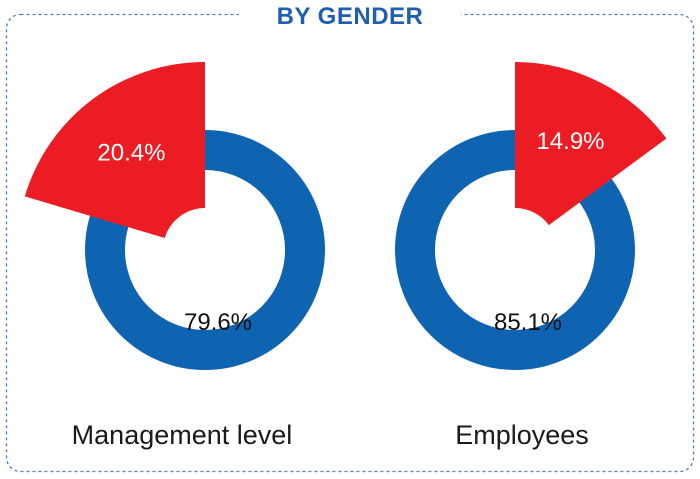  I want to click on chart-caption-management: Management level, so click(182, 435).